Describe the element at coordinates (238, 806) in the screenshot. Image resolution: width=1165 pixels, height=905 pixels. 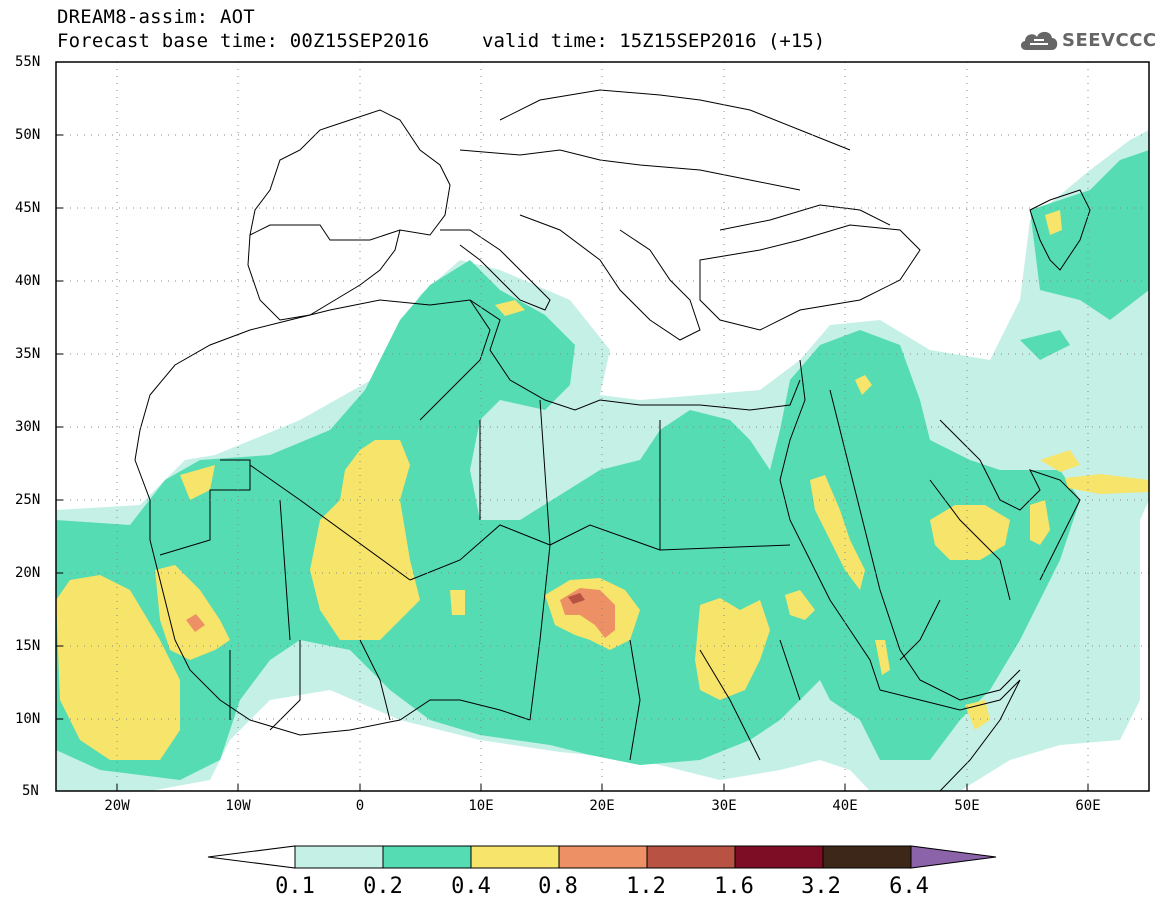
I see `lon-label: 10W` at that location.